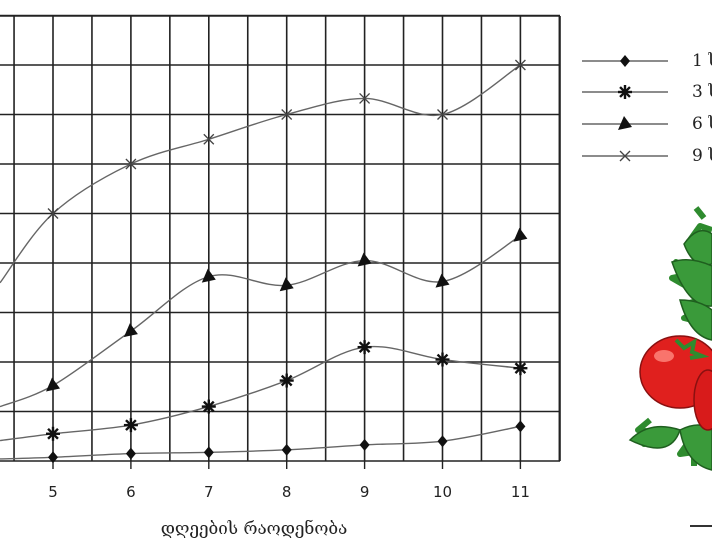 The height and width of the screenshot is (553, 712). Describe the element at coordinates (702, 61) in the screenshot. I see `legend-label: 1 ს` at that location.